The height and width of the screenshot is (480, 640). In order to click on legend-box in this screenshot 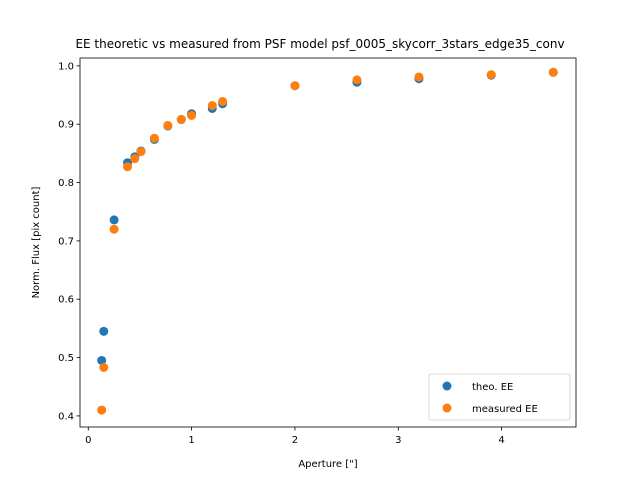, I will do `click(499, 397)`.